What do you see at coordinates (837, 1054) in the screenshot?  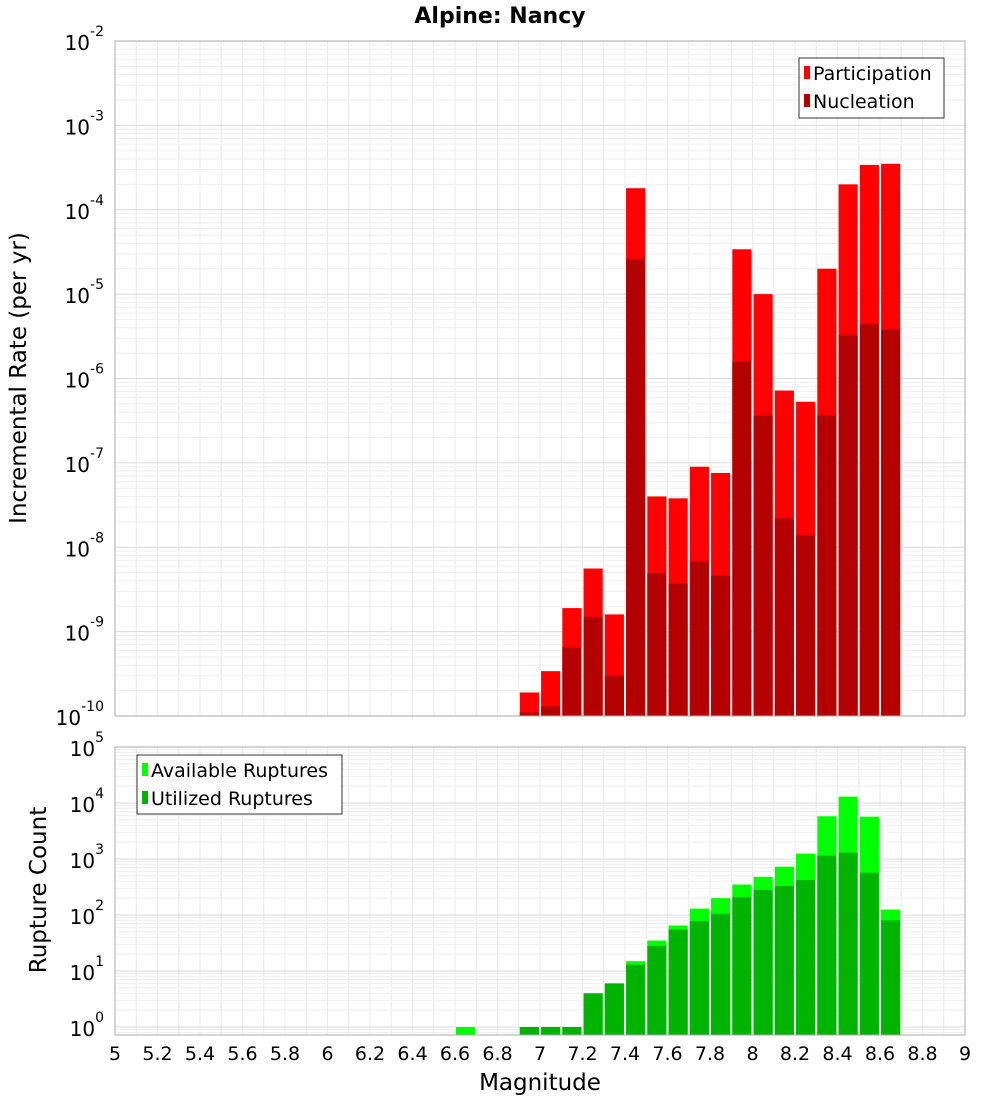 I see `x-tick-label: 8.4` at bounding box center [837, 1054].